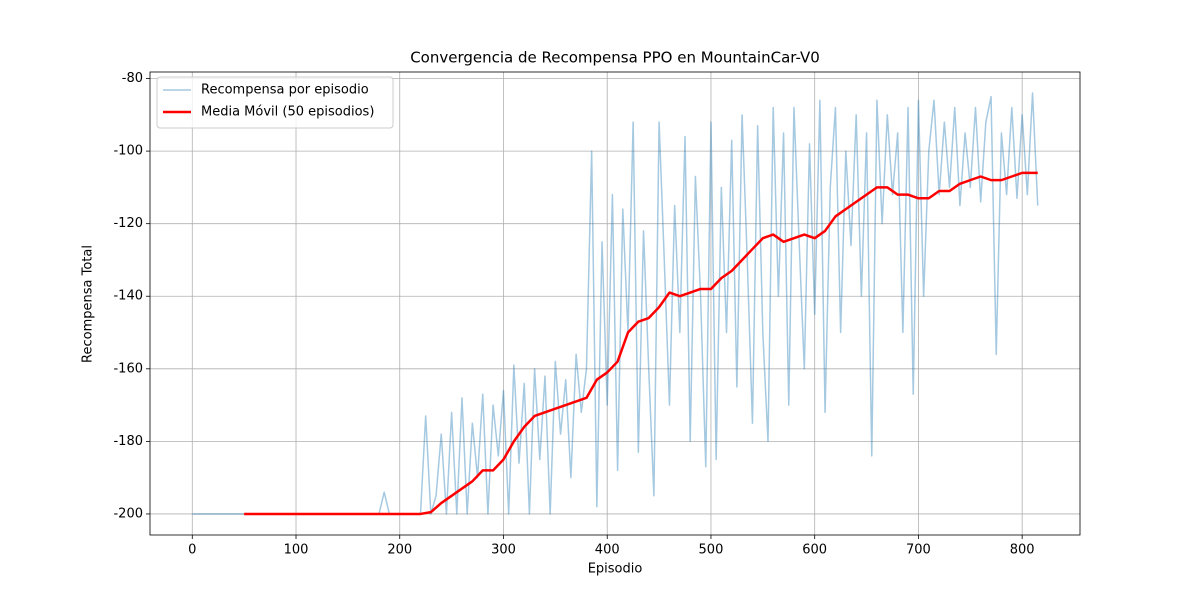 Image resolution: width=1200 pixels, height=600 pixels. Describe the element at coordinates (399, 550) in the screenshot. I see `x-tick-label: 200` at that location.